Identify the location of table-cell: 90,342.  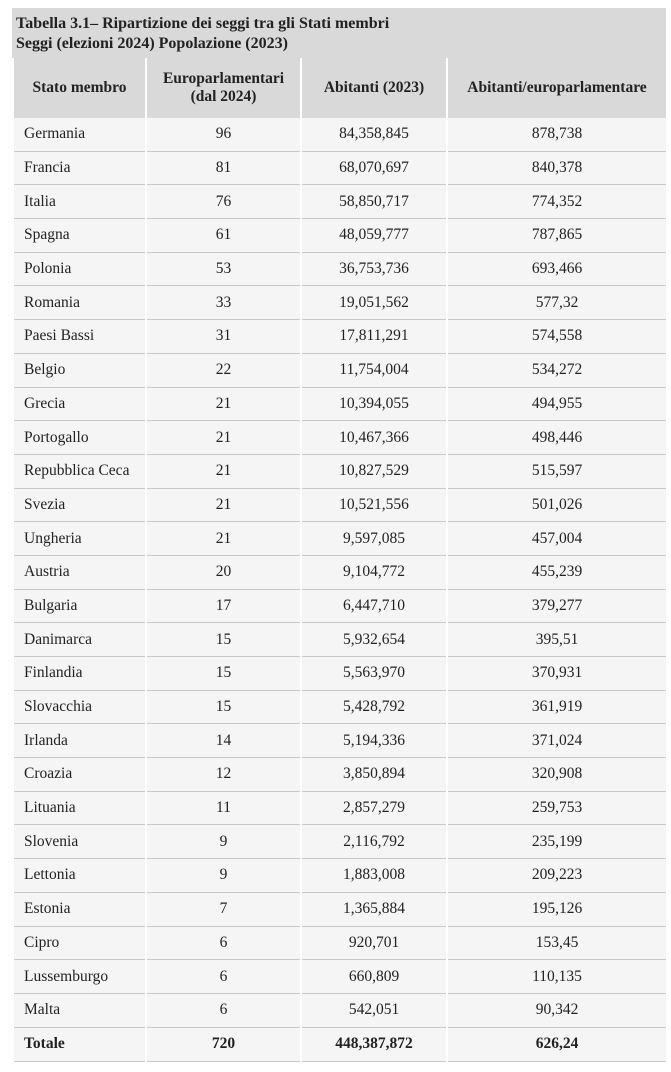
(557, 1010).